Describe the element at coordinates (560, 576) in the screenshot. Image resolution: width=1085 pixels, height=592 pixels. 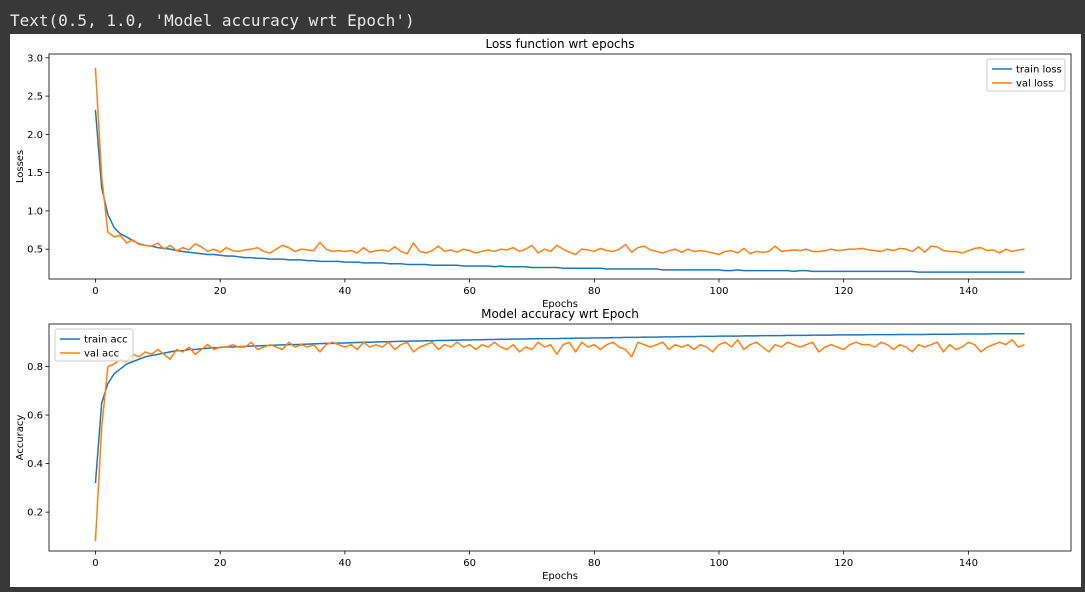
I see `acc-x-axis-label: Epochs` at that location.